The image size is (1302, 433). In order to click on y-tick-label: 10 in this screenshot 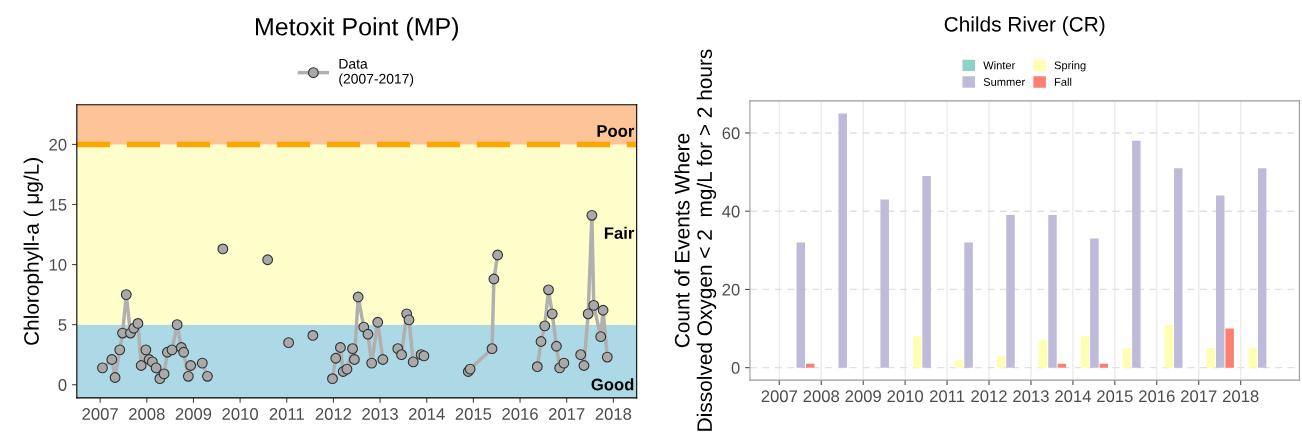, I will do `click(58, 264)`.